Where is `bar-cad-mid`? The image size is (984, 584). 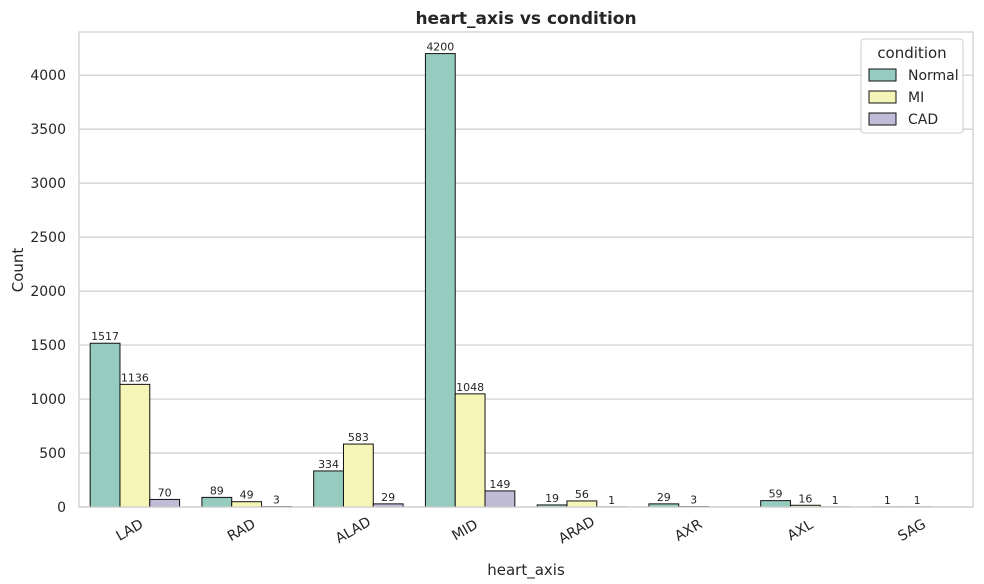 bar-cad-mid is located at coordinates (500, 499).